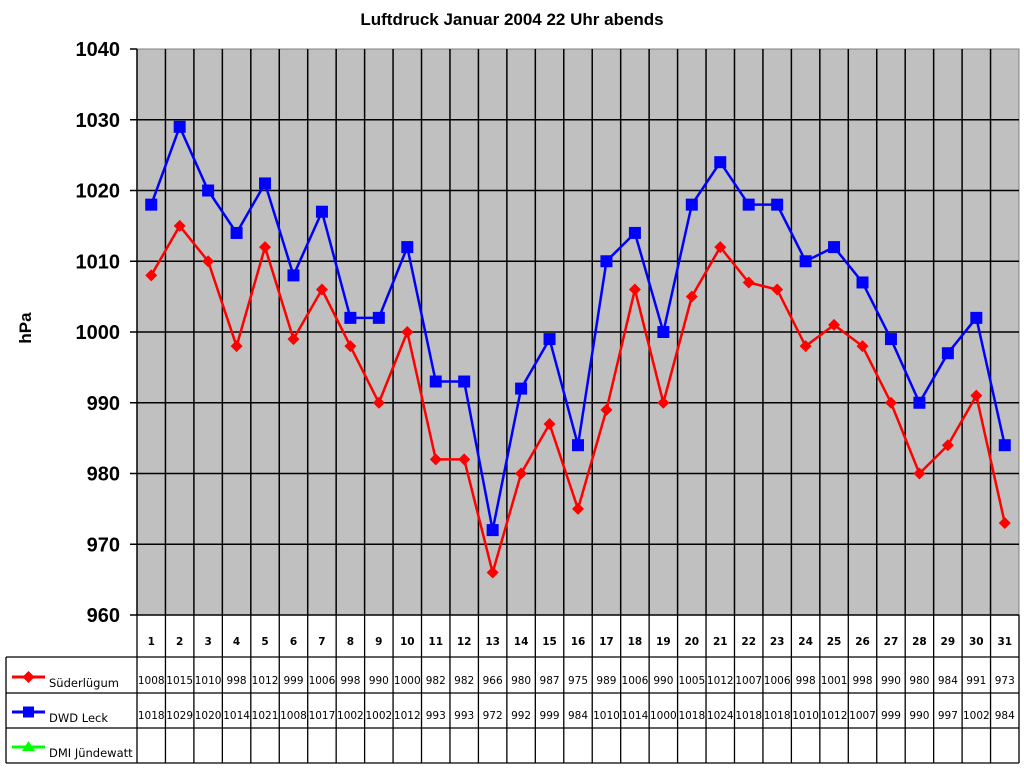  Describe the element at coordinates (98, 121) in the screenshot. I see `y-tick-label: 1030` at that location.